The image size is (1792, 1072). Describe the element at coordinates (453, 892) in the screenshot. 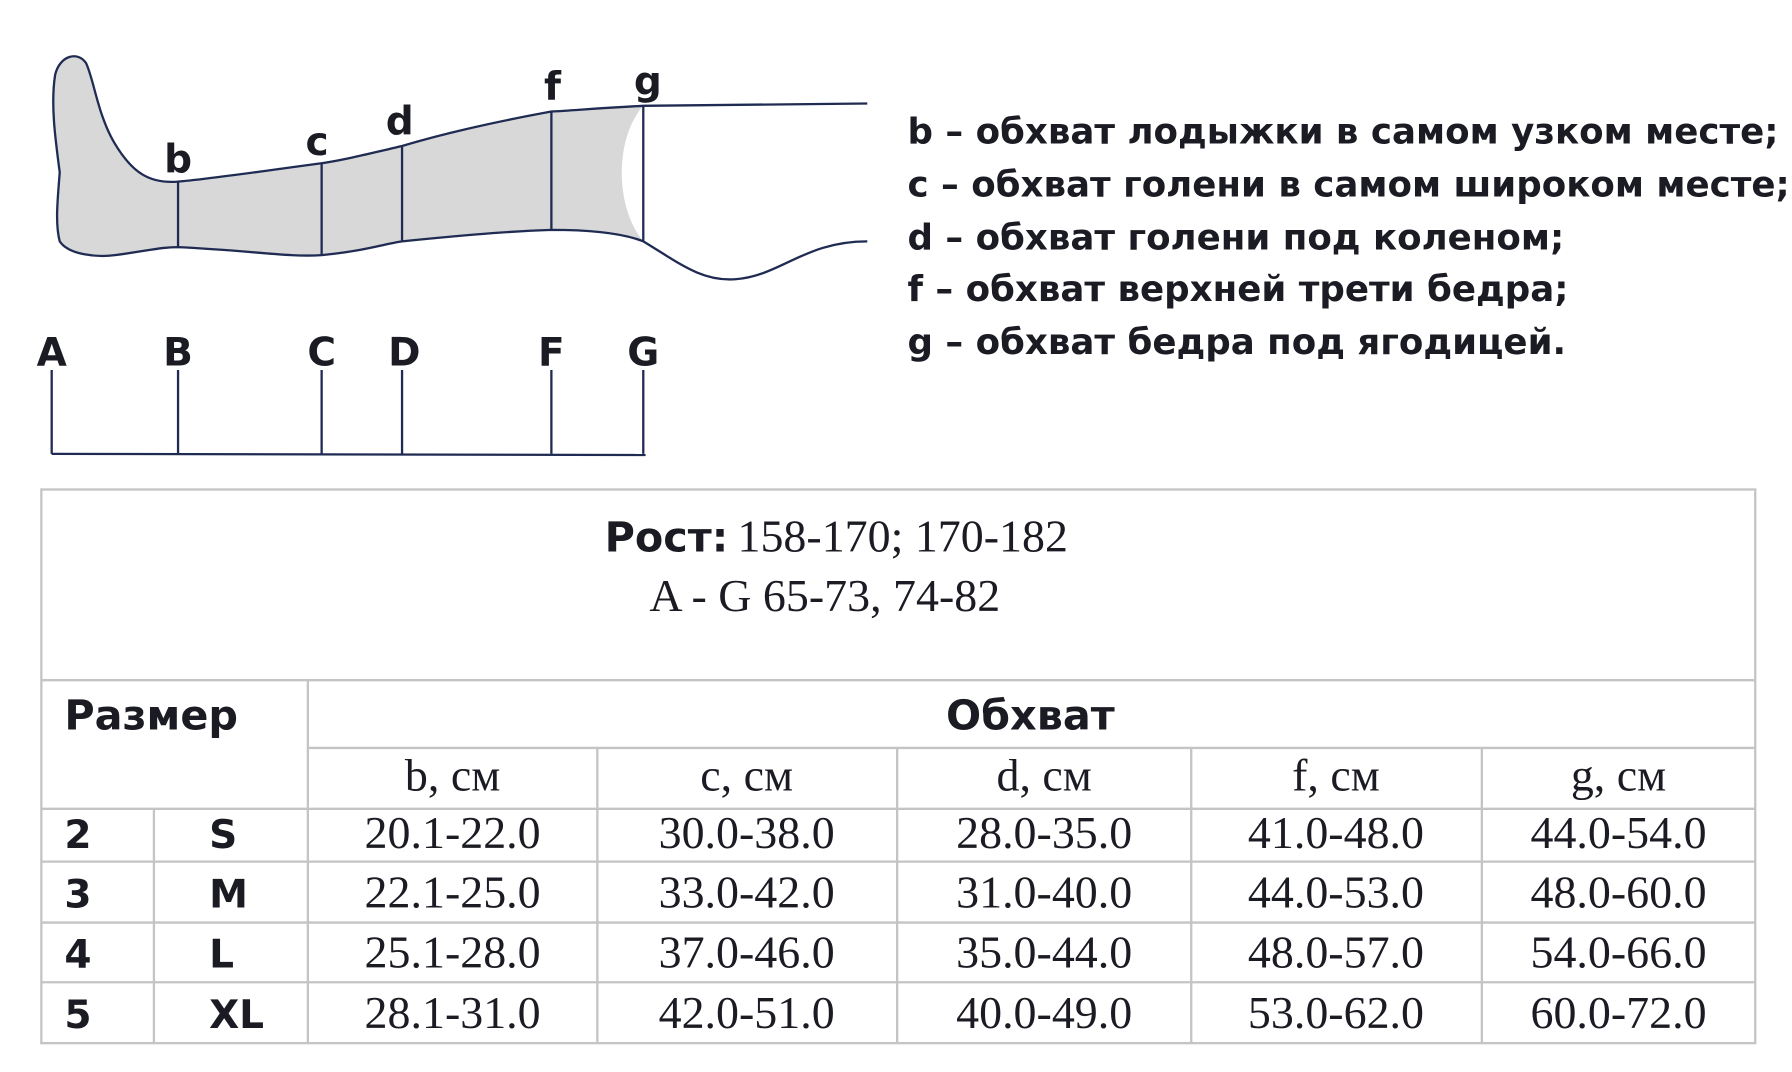

I see `girth-range: 22.1-25.0` at that location.